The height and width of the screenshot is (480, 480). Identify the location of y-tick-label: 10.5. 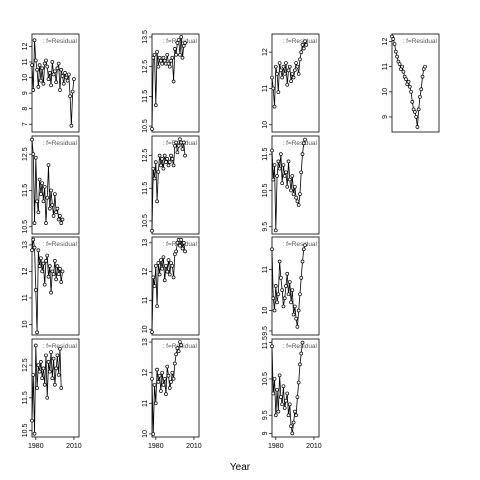
(25, 227).